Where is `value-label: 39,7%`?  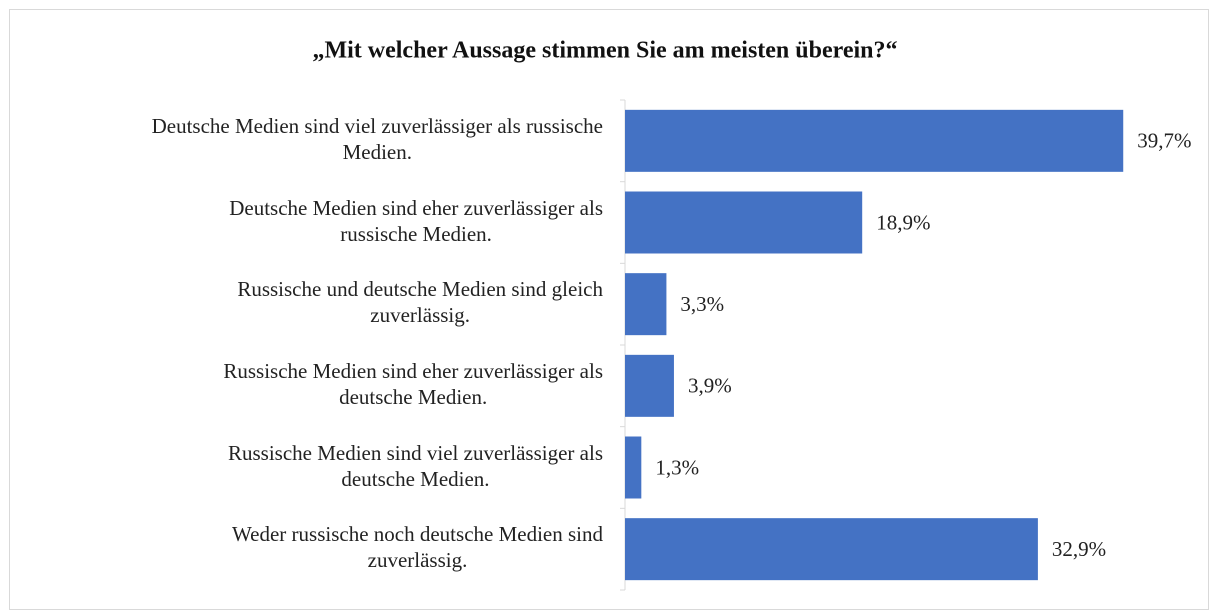
value-label: 39,7% is located at coordinates (1164, 141).